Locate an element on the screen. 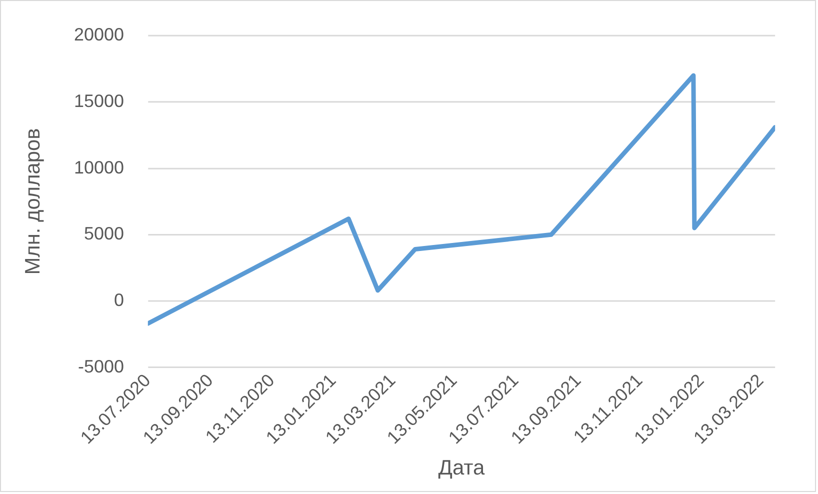 The image size is (818, 494). y-tick-label: 20000 is located at coordinates (99, 34).